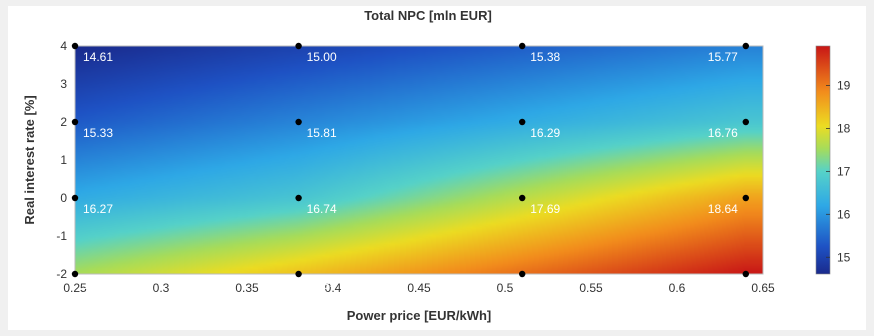  I want to click on colorbar-tick-label: 19, so click(844, 86).